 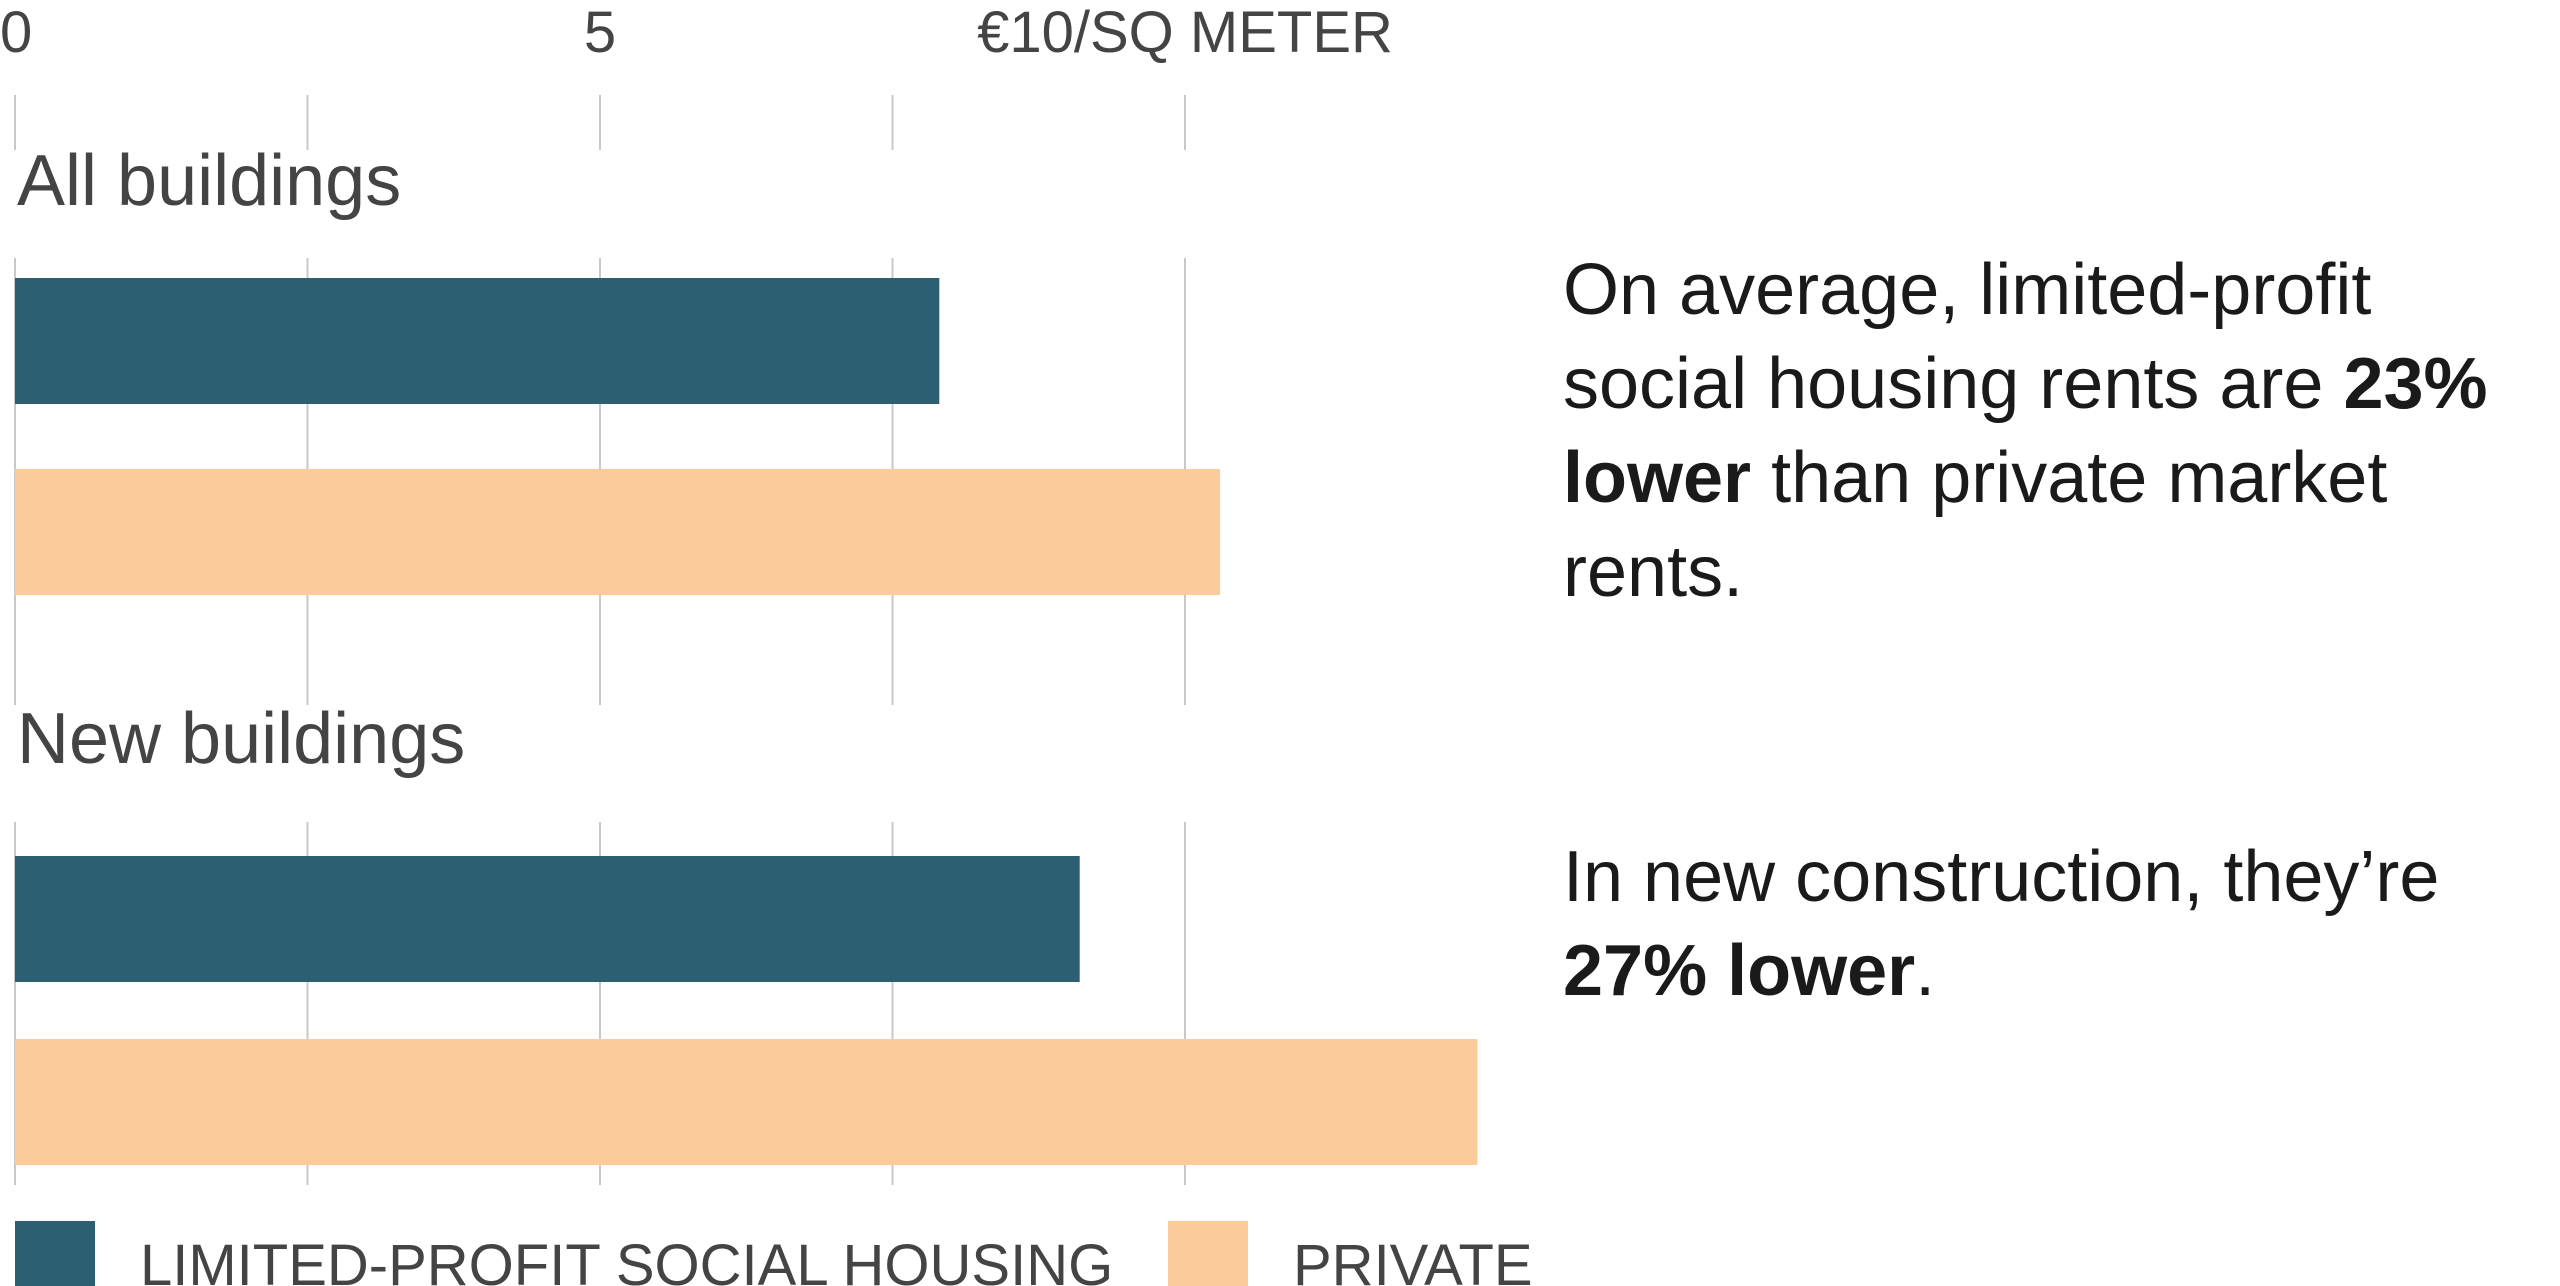 I want to click on legend-label: LIMITED-PROFIT SOCIAL HOUSING, so click(x=626, y=1259).